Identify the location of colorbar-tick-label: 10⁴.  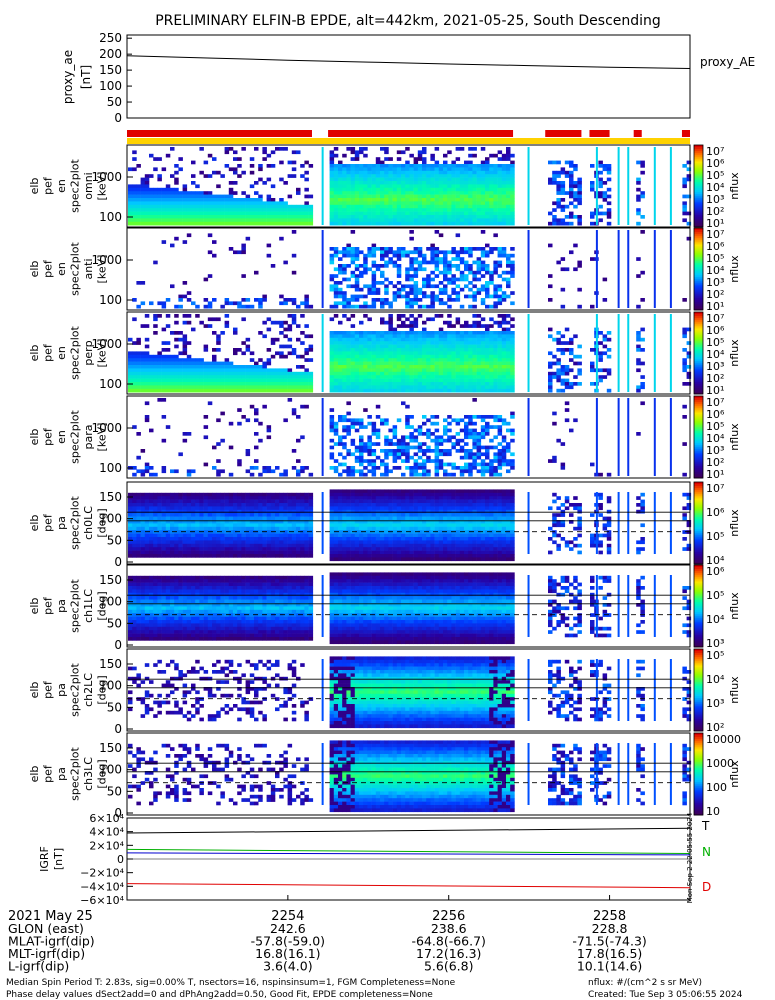
(715, 354).